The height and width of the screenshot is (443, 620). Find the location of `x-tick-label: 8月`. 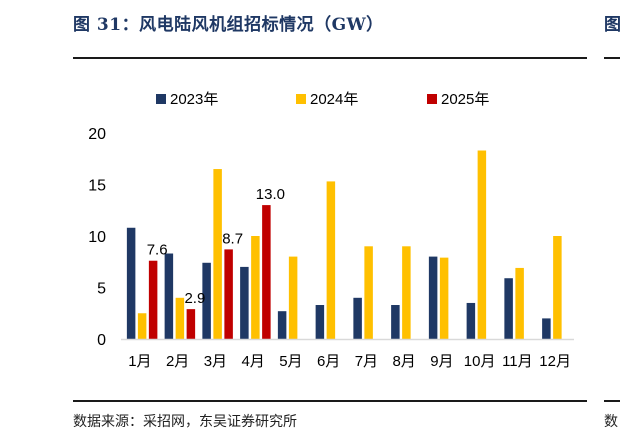

x-tick-label: 8月 is located at coordinates (403, 361).